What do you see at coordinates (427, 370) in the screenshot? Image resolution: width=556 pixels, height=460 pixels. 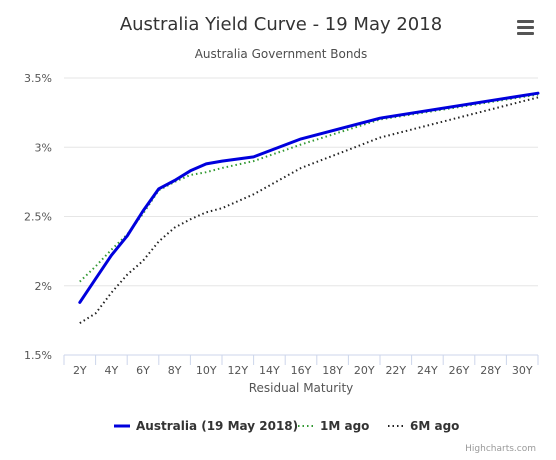 I see `x-tick-label: 24Y` at bounding box center [427, 370].